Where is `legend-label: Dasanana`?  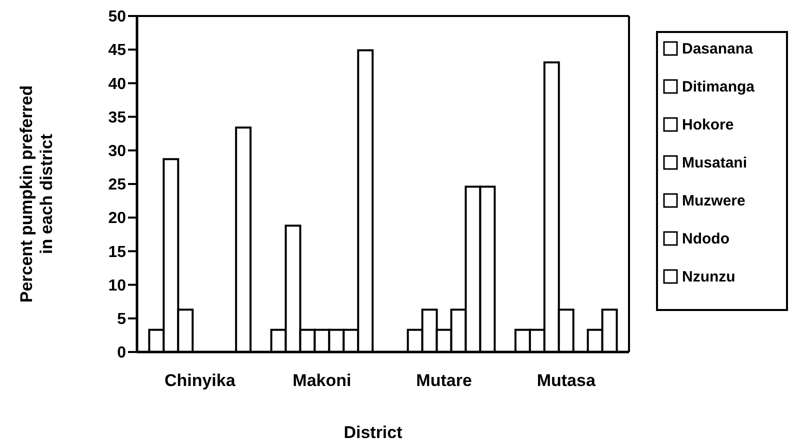 legend-label: Dasanana is located at coordinates (718, 49).